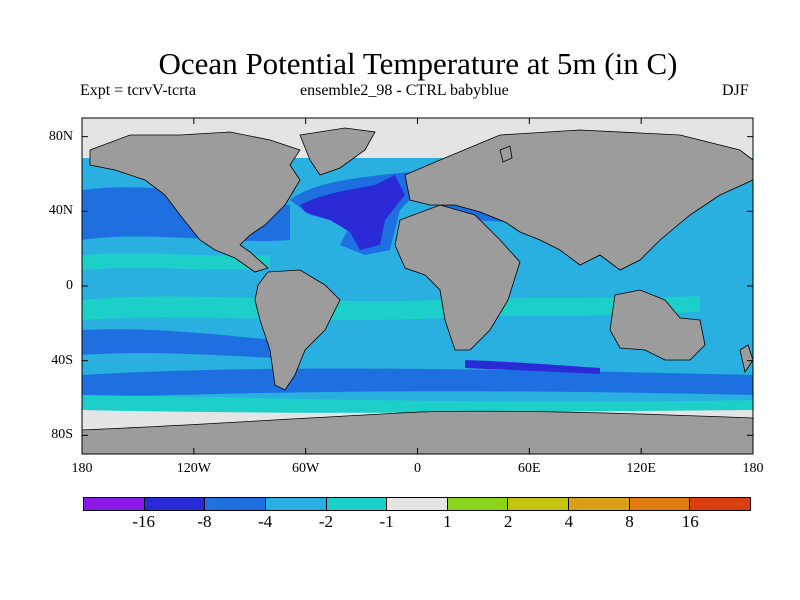  I want to click on southern-ocean-cool, so click(417, 383).